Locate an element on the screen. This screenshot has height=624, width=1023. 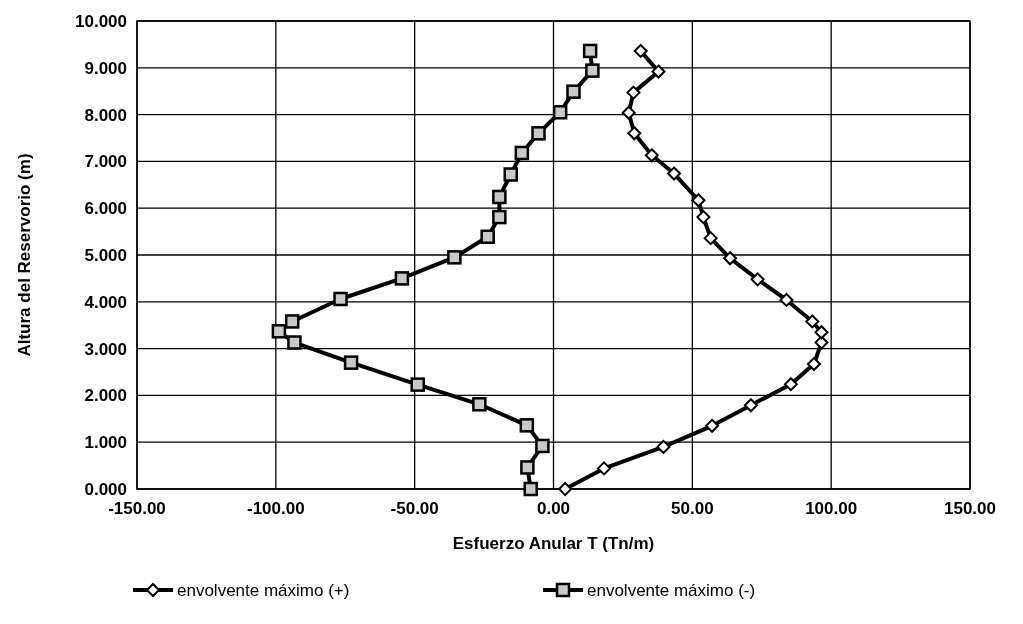
x-tick-label: 50.00 is located at coordinates (692, 508).